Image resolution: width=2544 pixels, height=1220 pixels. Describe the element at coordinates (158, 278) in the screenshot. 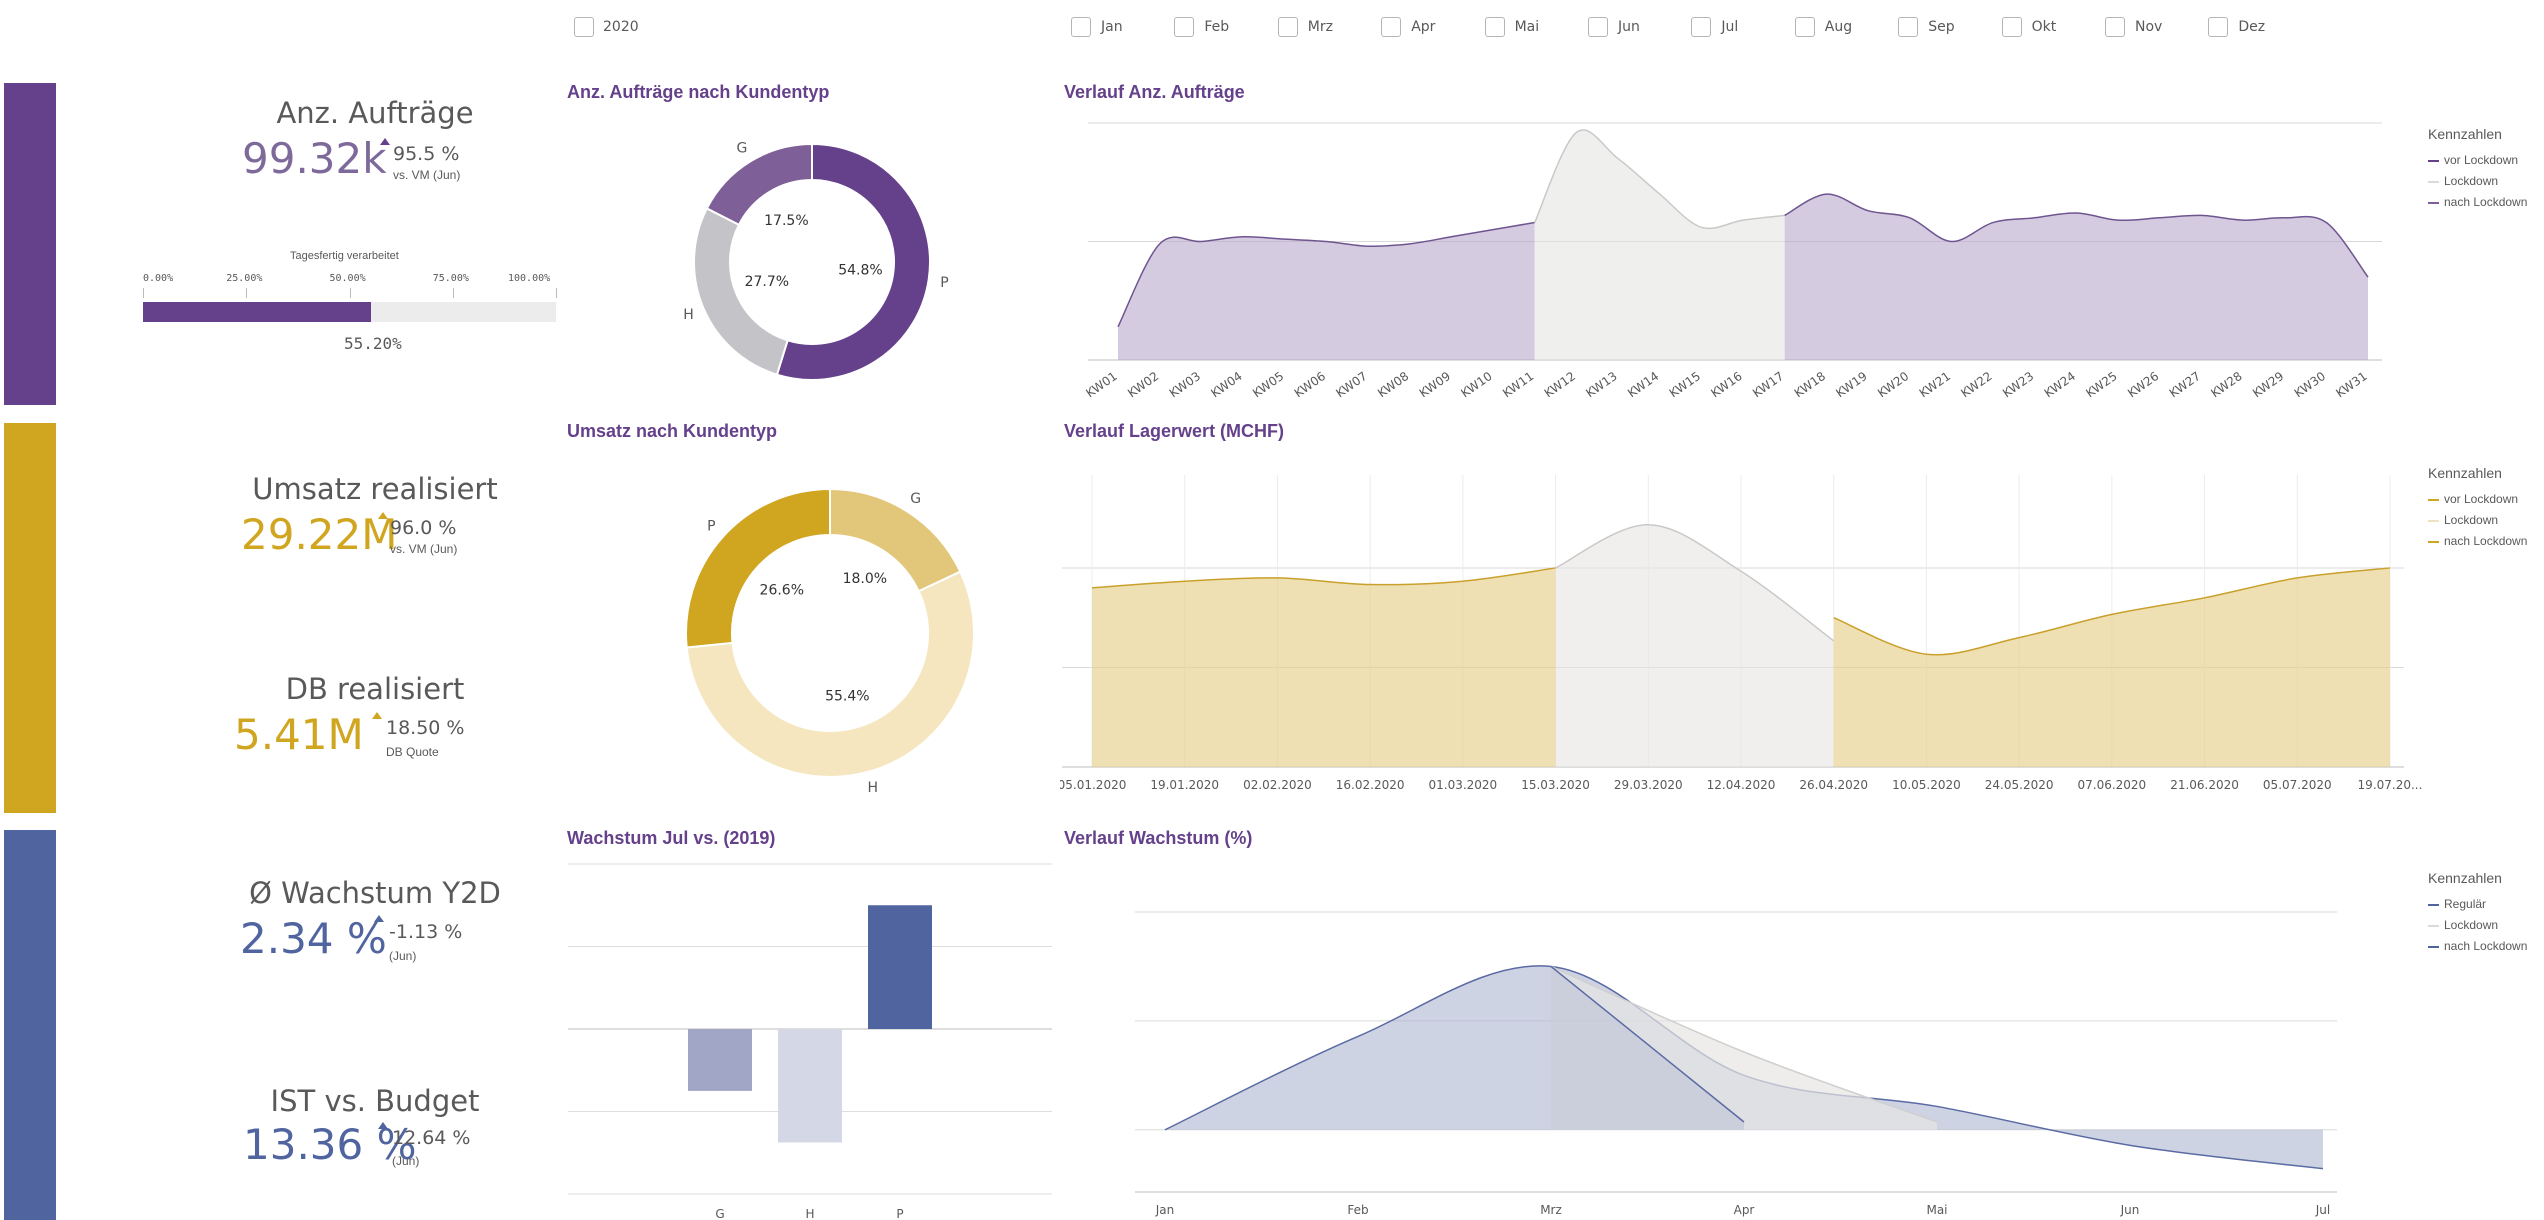

I see `gauge-tick-label: 0.00%` at that location.